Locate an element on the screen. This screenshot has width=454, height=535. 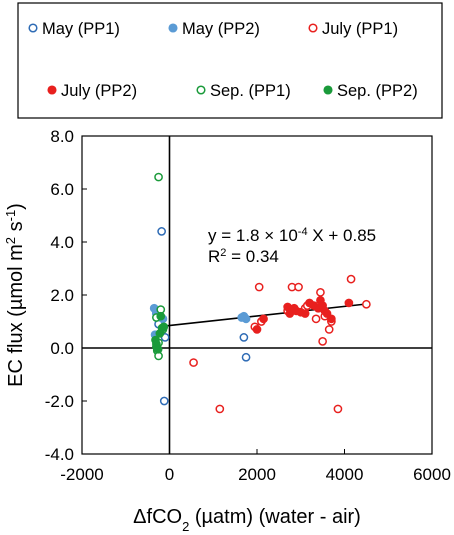
y-axis-label: EC flux (µmol m2 s-1) is located at coordinates (15, 295).